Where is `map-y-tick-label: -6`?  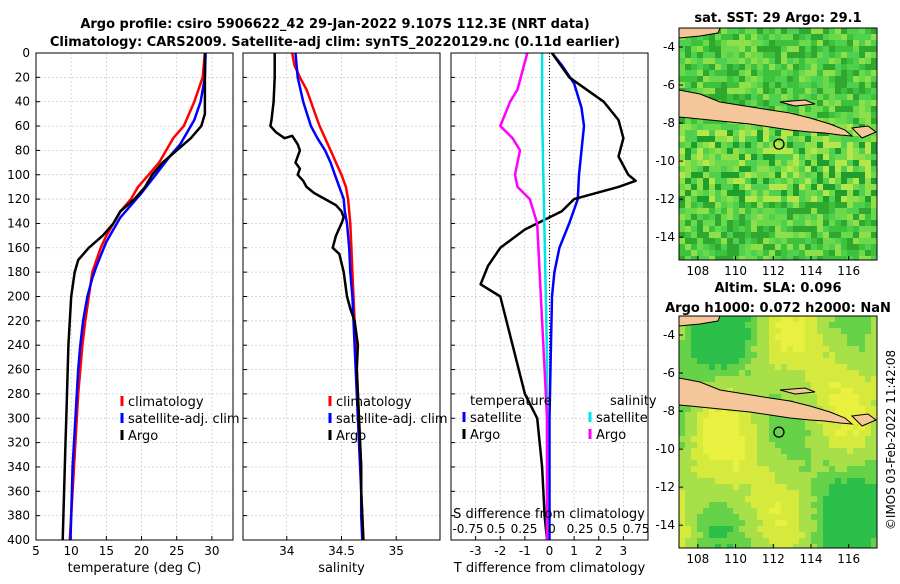 map-y-tick-label: -6 is located at coordinates (669, 85).